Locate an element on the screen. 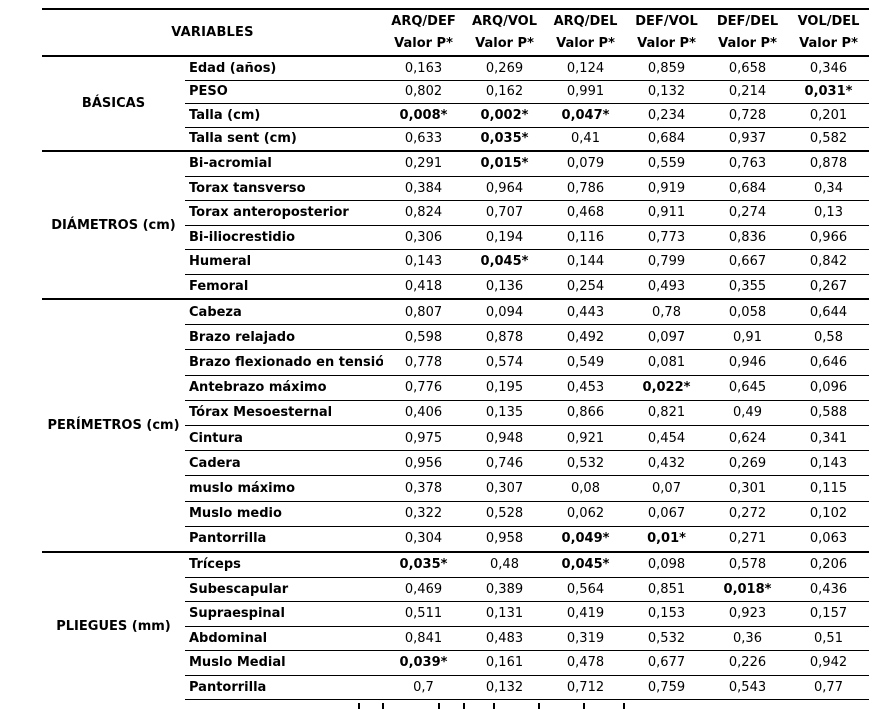 Image resolution: width=886 pixels, height=709 pixels. table-row: Cabeza 0,807 0,094 0,443 0,78 0,058 0,644 is located at coordinates (527, 313).